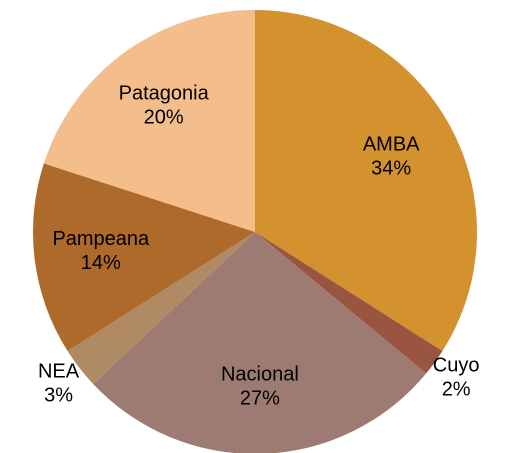 The width and height of the screenshot is (507, 453). Describe the element at coordinates (59, 372) in the screenshot. I see `slice-label: NEA` at that location.